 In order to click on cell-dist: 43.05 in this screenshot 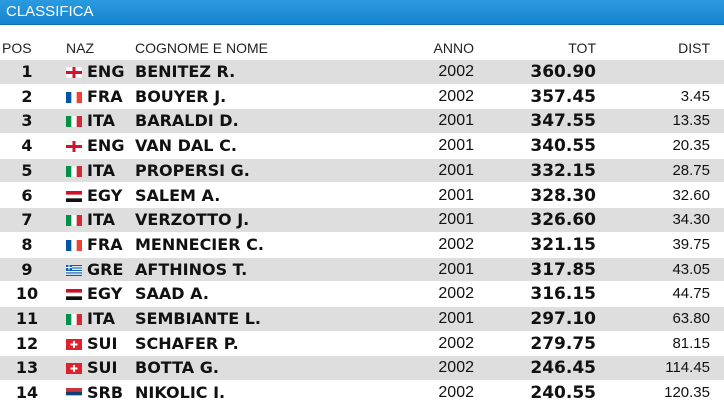, I will do `click(691, 269)`.